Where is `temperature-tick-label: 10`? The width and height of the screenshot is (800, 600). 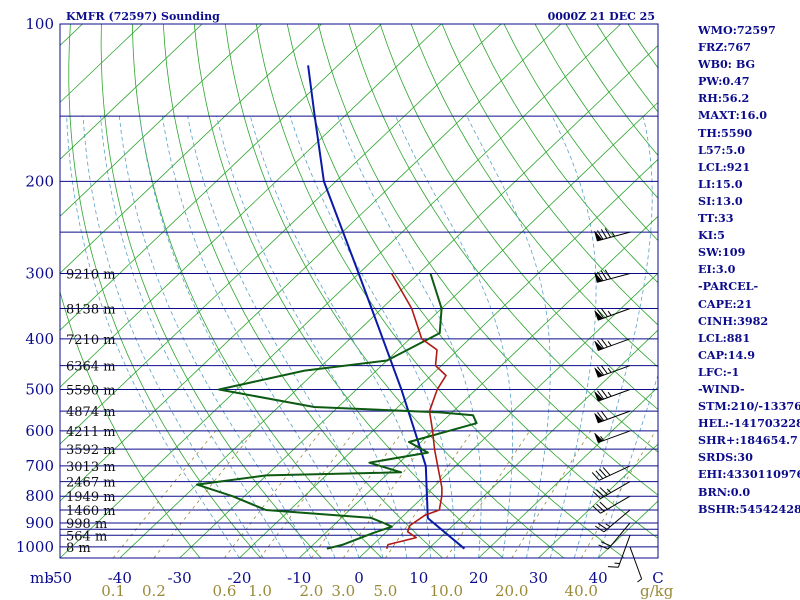
temperature-tick-label: 10 is located at coordinates (418, 578).